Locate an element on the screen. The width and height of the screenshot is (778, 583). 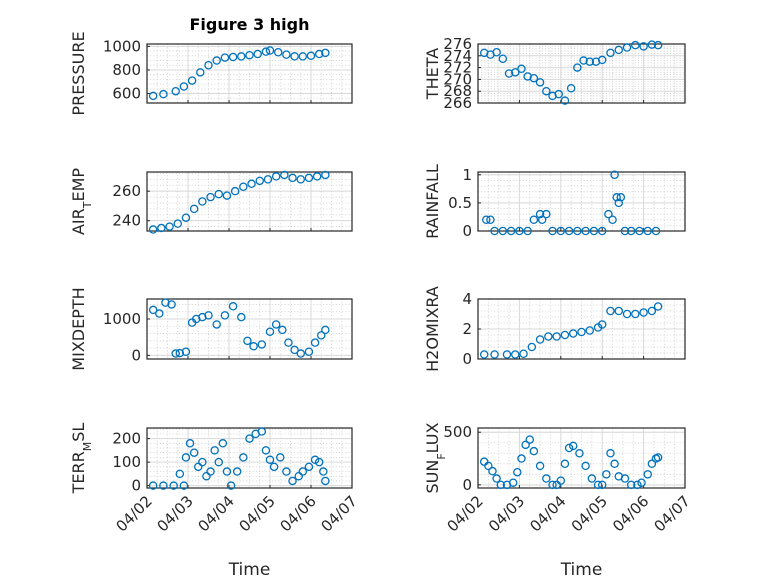
y-tick-label: 200 is located at coordinates (126, 439).